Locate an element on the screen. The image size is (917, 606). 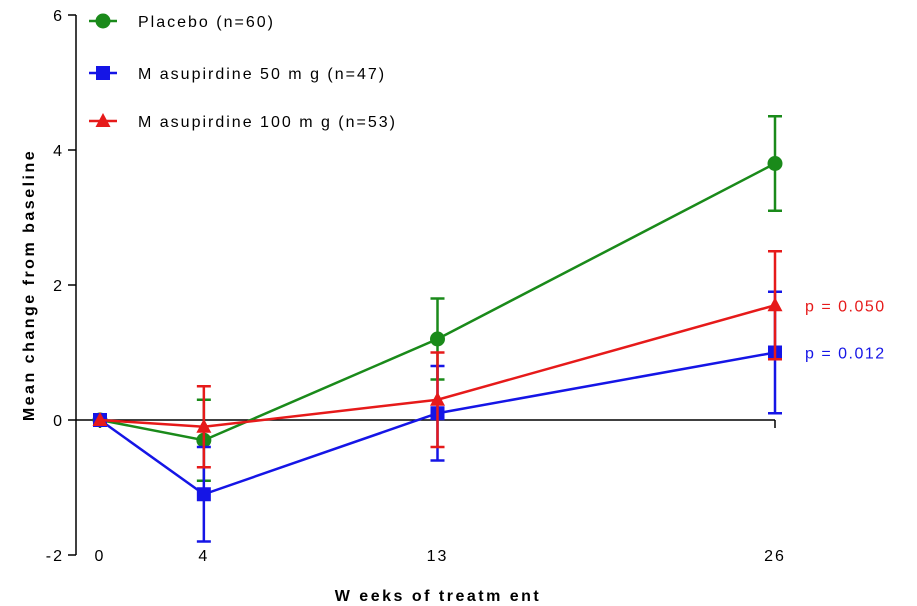
legend-label: M asupirdine 100 m g (n=53) is located at coordinates (267, 122).